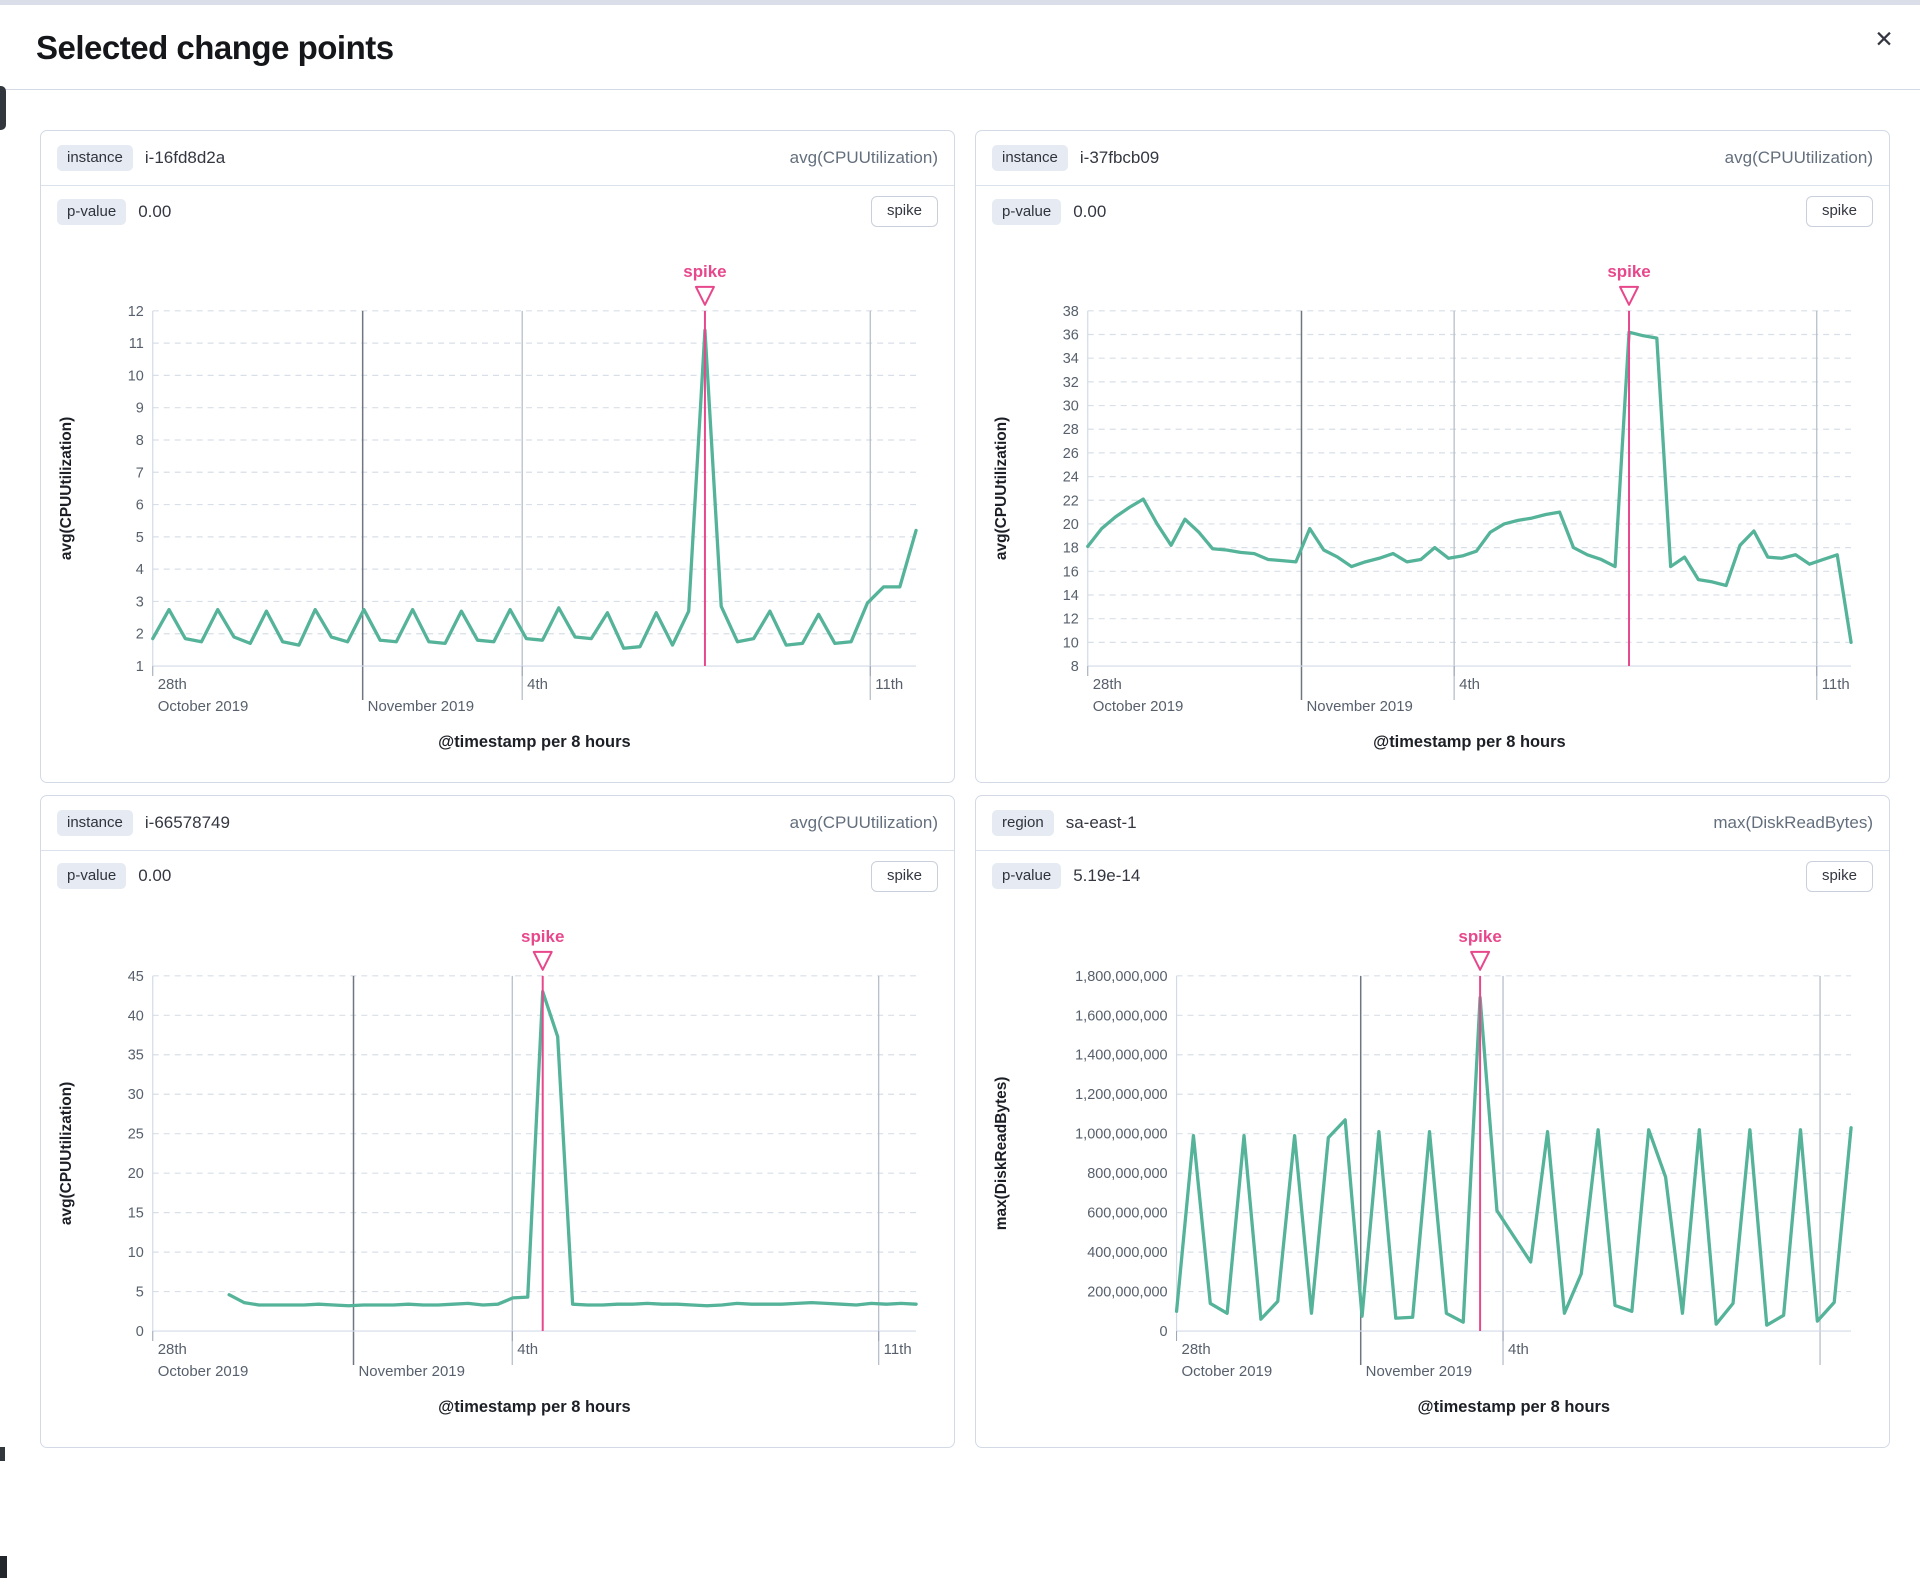 The image size is (1920, 1578). What do you see at coordinates (1432, 158) in the screenshot?
I see `card-header: instance i-37fbcb09 avg(CPUUtilization)` at bounding box center [1432, 158].